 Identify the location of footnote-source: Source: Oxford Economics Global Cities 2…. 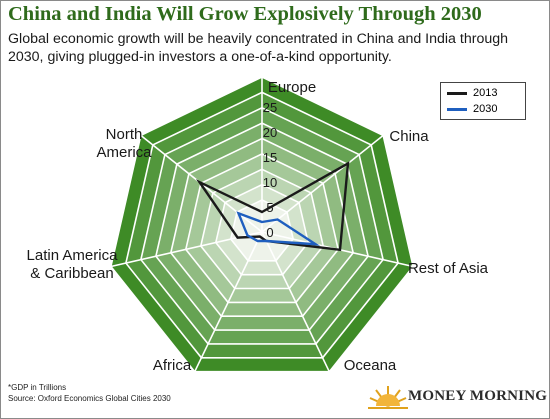
(89, 398).